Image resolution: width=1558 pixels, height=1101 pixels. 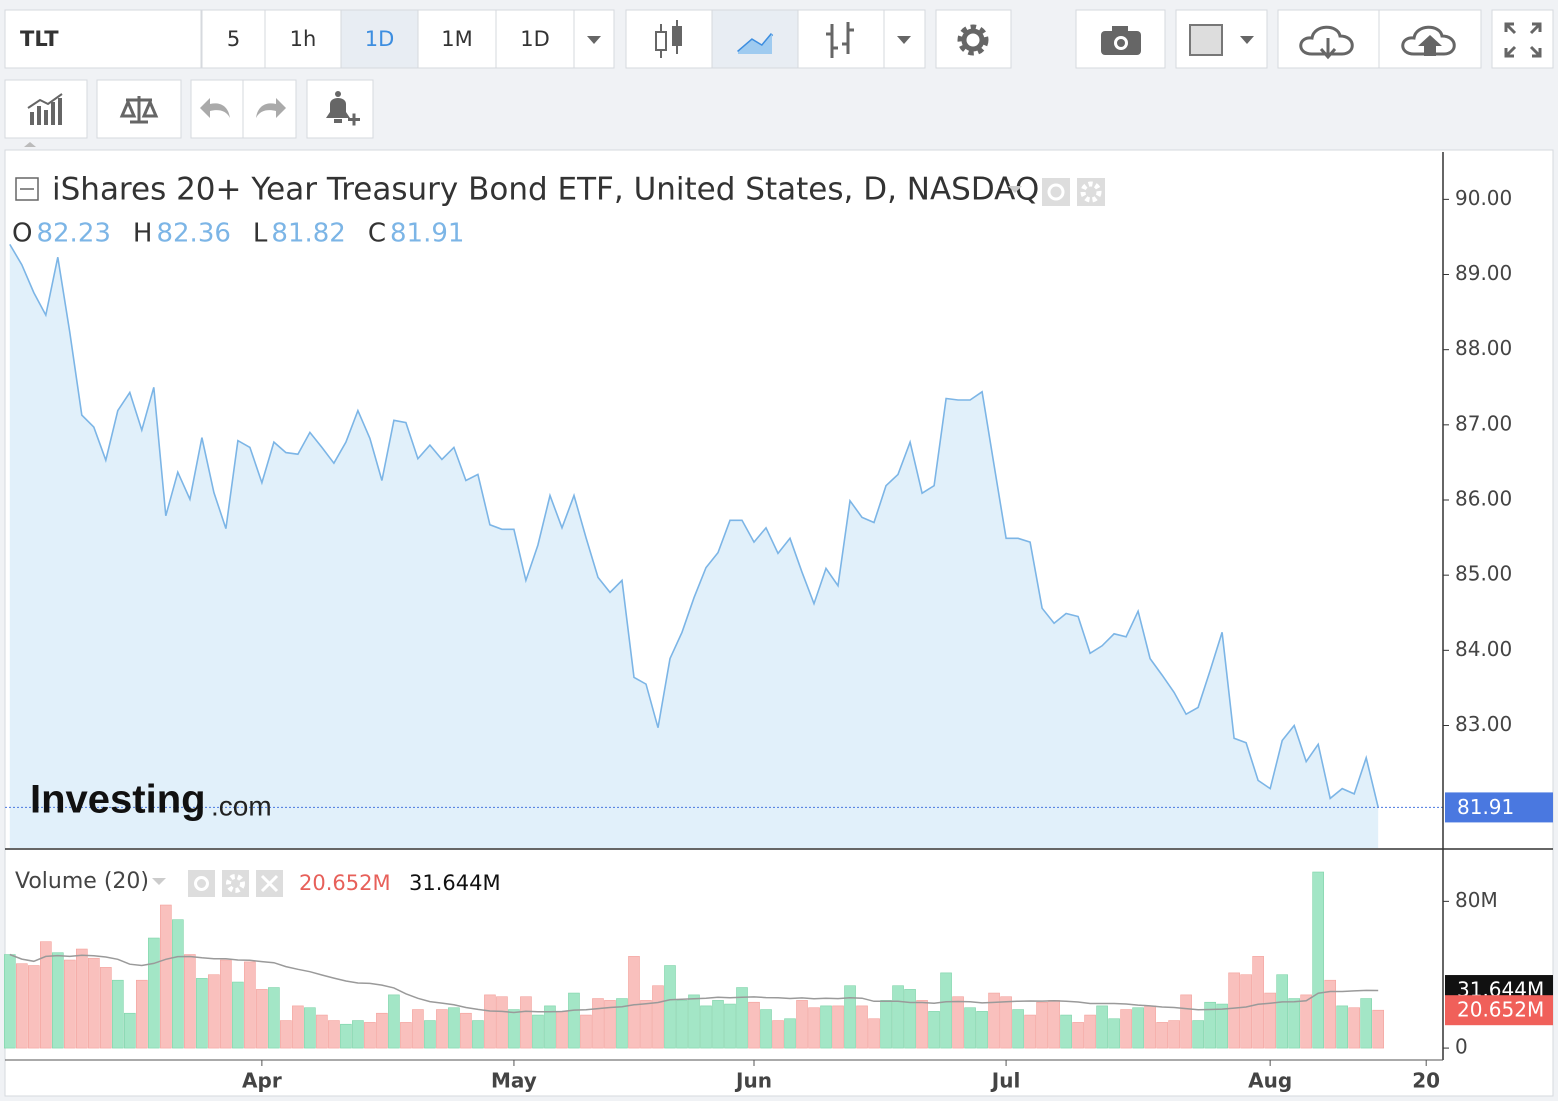 What do you see at coordinates (343, 108) in the screenshot?
I see `alert-icon` at bounding box center [343, 108].